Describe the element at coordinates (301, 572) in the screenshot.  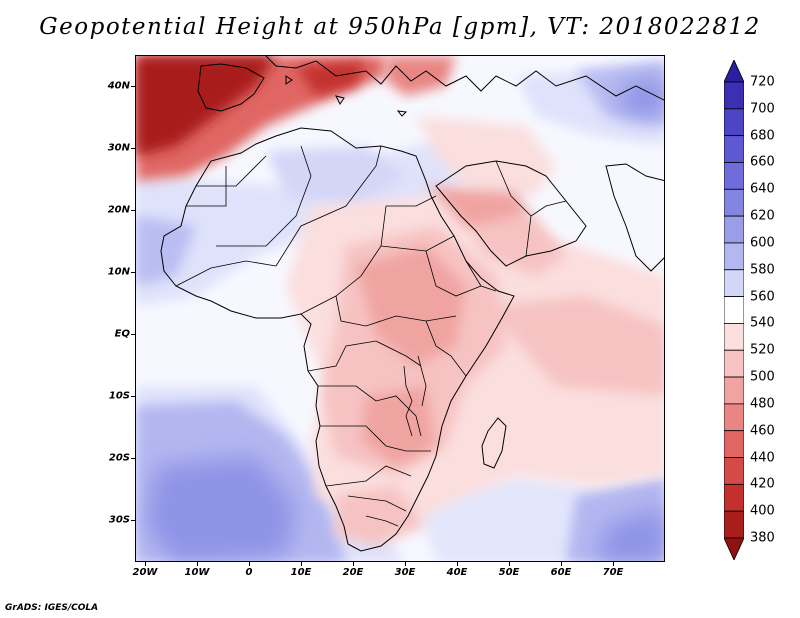
I see `lon-label-10e: 10E` at that location.